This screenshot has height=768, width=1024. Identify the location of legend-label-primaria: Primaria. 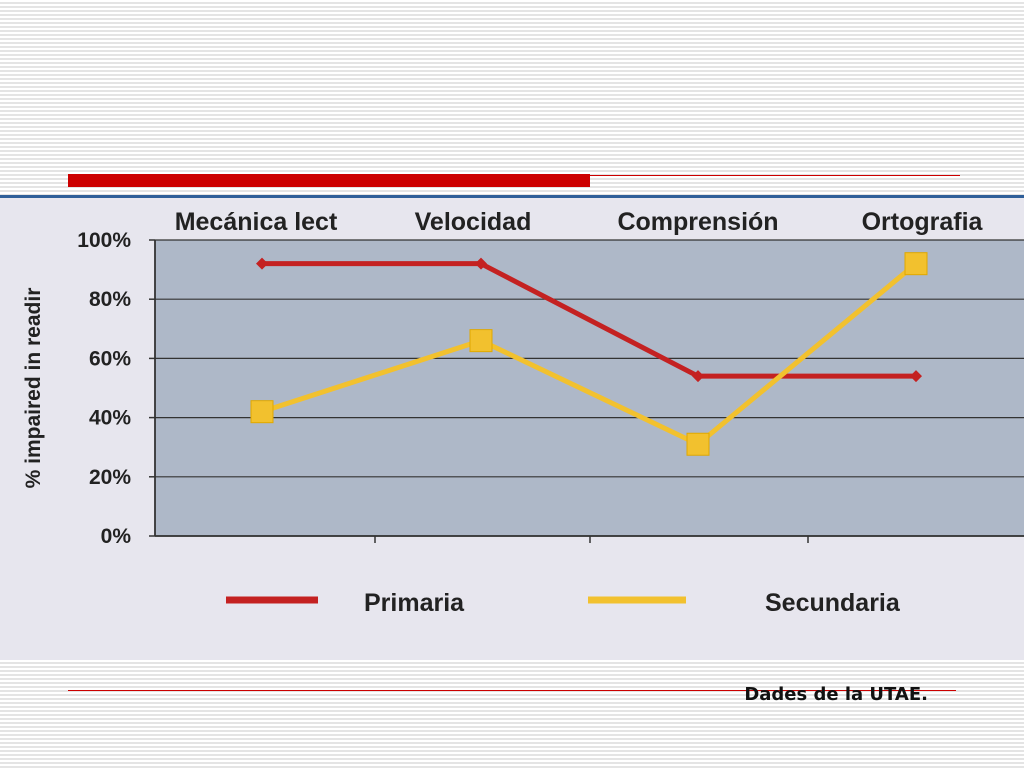
(414, 603).